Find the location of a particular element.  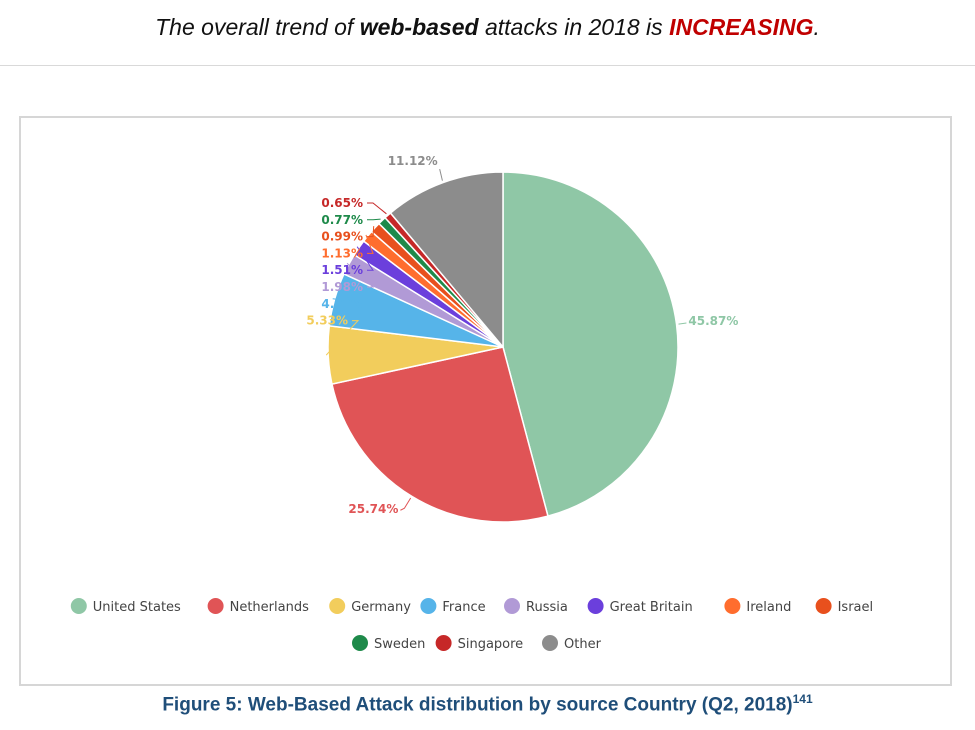

legend-label-israel: Israel is located at coordinates (856, 607).